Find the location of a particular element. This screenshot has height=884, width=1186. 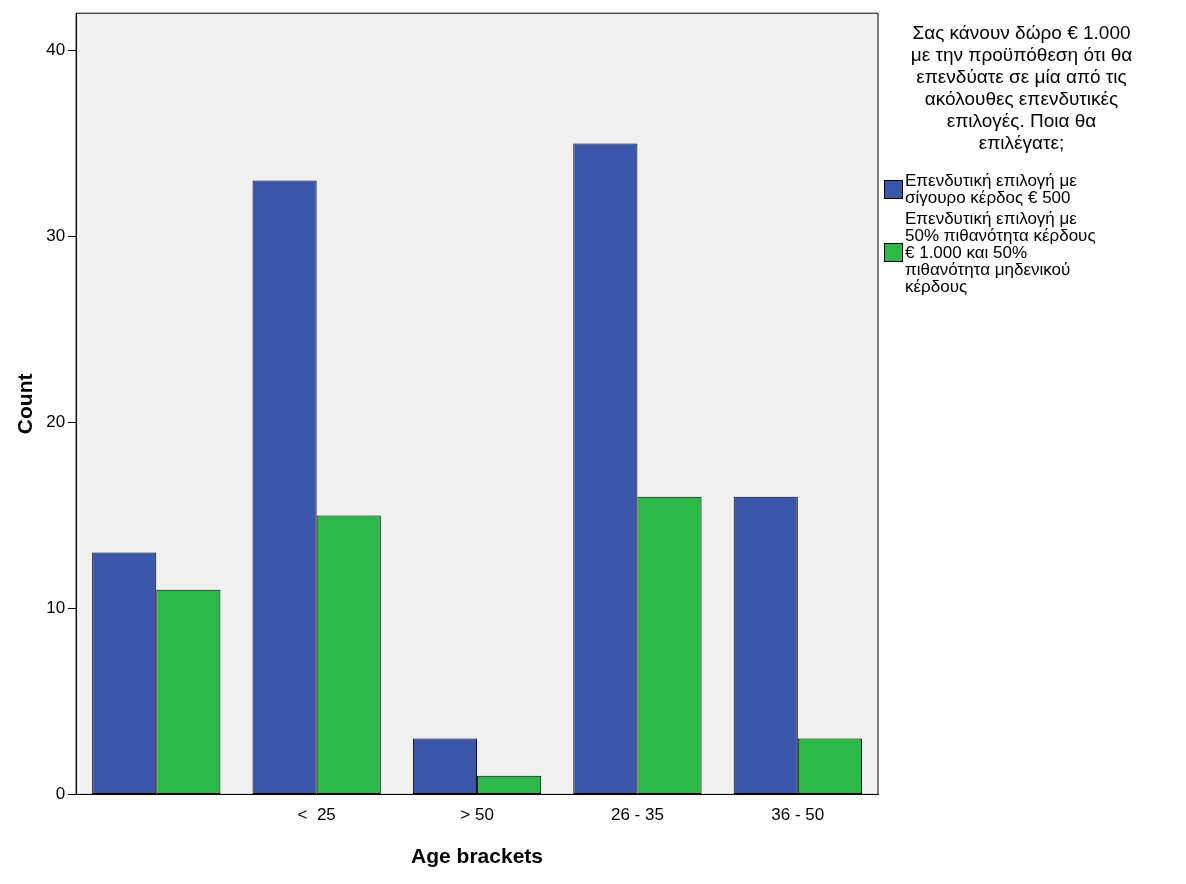

x-axis-title: Age brackets is located at coordinates (477, 856).